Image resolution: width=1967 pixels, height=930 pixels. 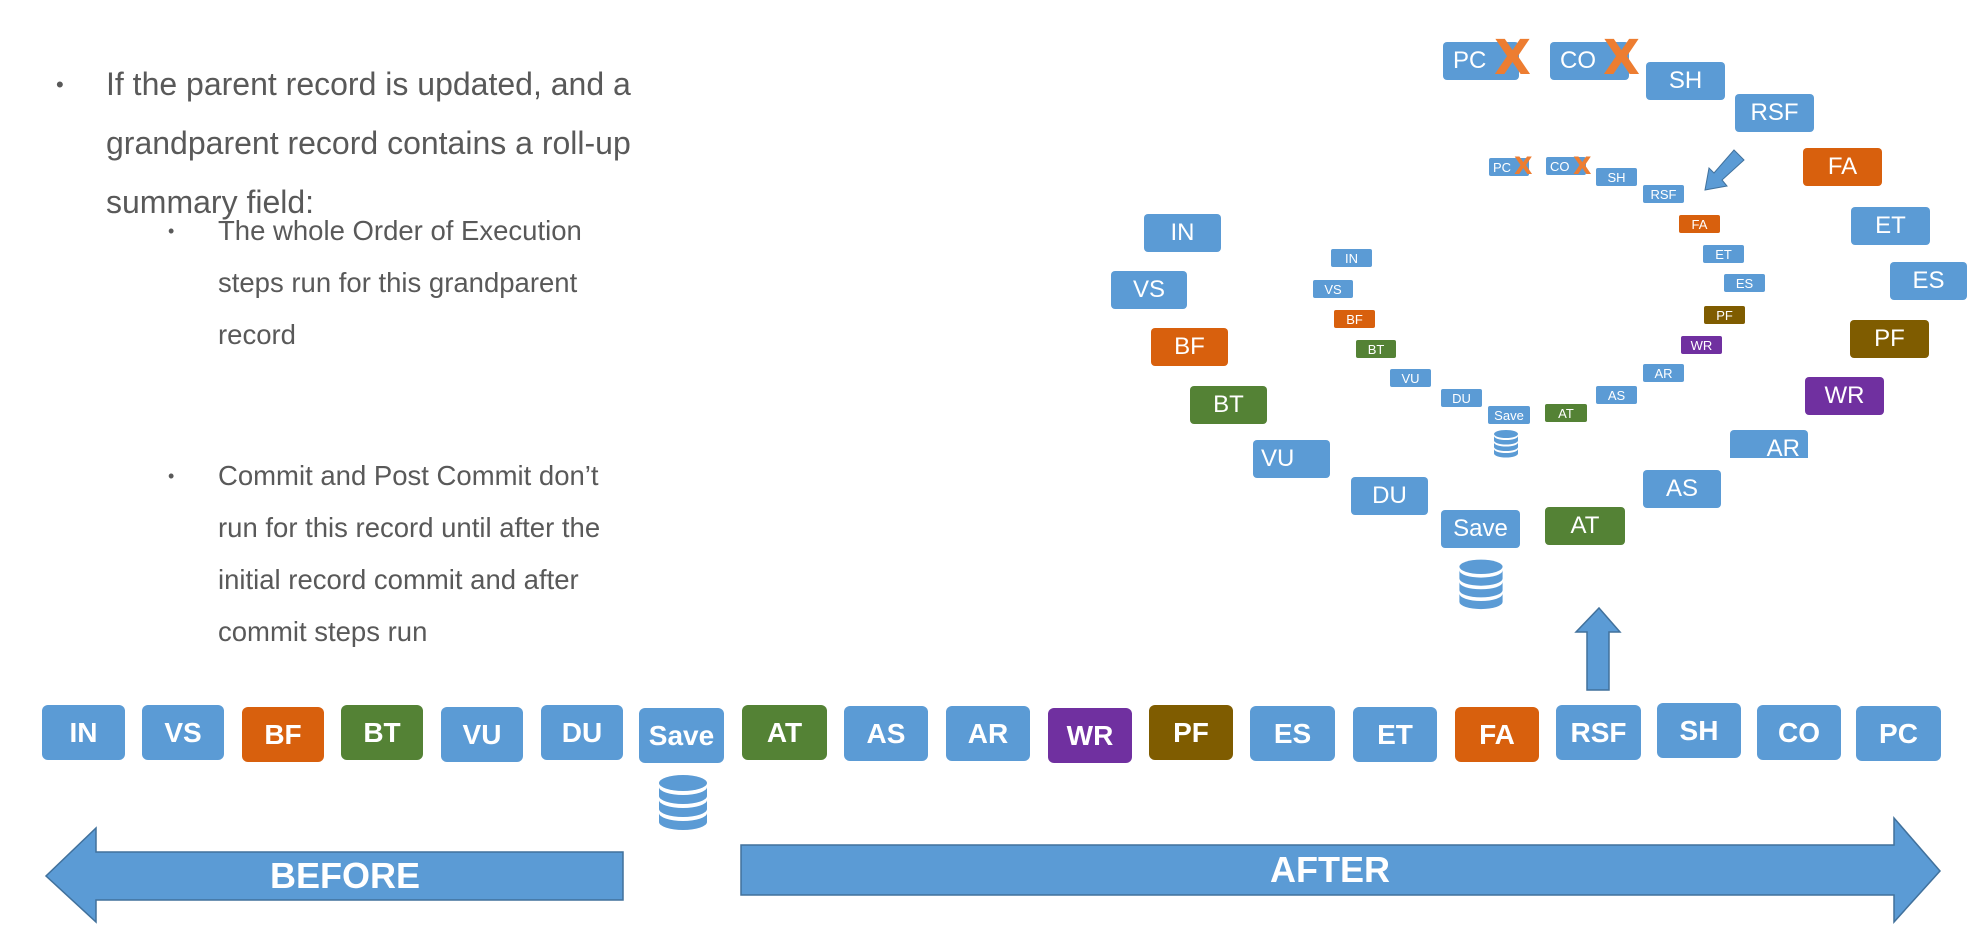 What do you see at coordinates (1182, 233) in the screenshot?
I see `loop-step-in: IN` at bounding box center [1182, 233].